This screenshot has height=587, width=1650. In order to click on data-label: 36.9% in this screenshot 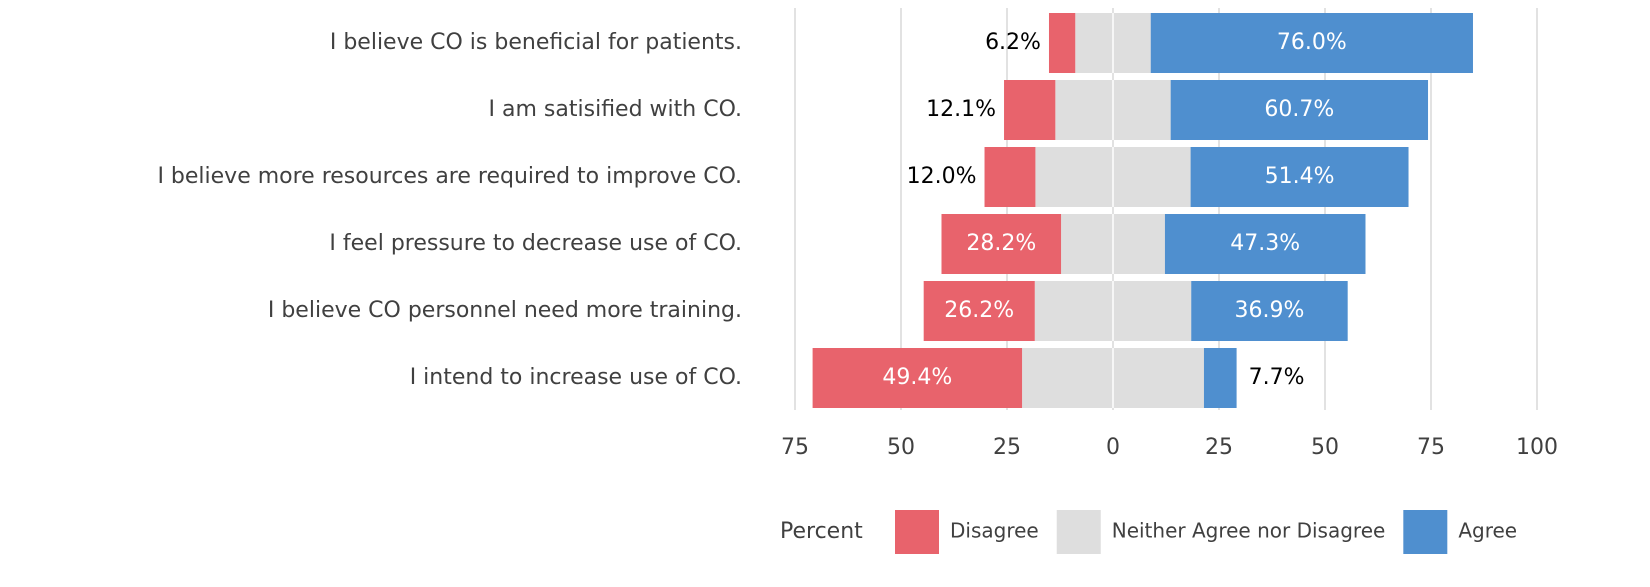, I will do `click(1270, 310)`.